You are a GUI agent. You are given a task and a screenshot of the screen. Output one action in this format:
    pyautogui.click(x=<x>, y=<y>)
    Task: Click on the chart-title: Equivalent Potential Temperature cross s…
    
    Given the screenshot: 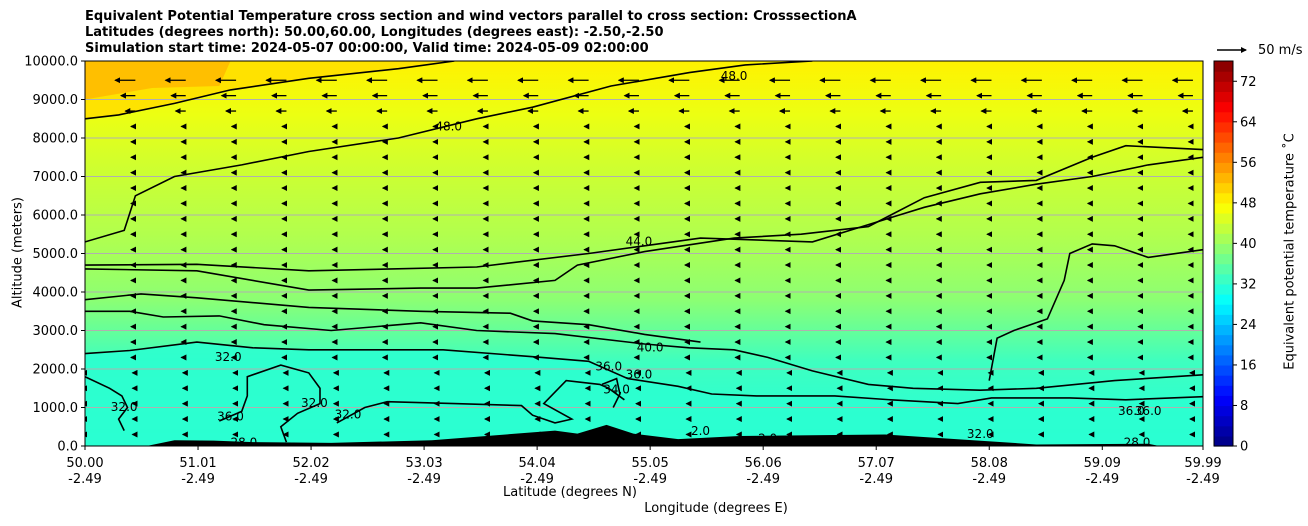 What is the action you would take?
    pyautogui.click(x=471, y=33)
    